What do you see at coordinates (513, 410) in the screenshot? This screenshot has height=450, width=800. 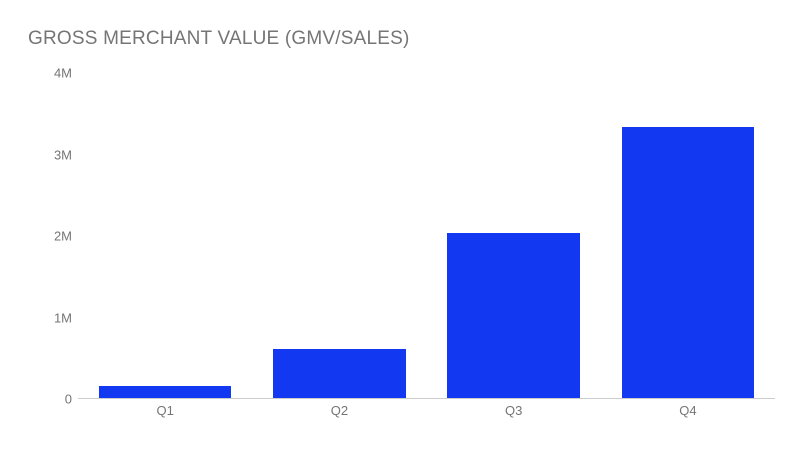 I see `x-axis-tick-label-q3: Q3` at bounding box center [513, 410].